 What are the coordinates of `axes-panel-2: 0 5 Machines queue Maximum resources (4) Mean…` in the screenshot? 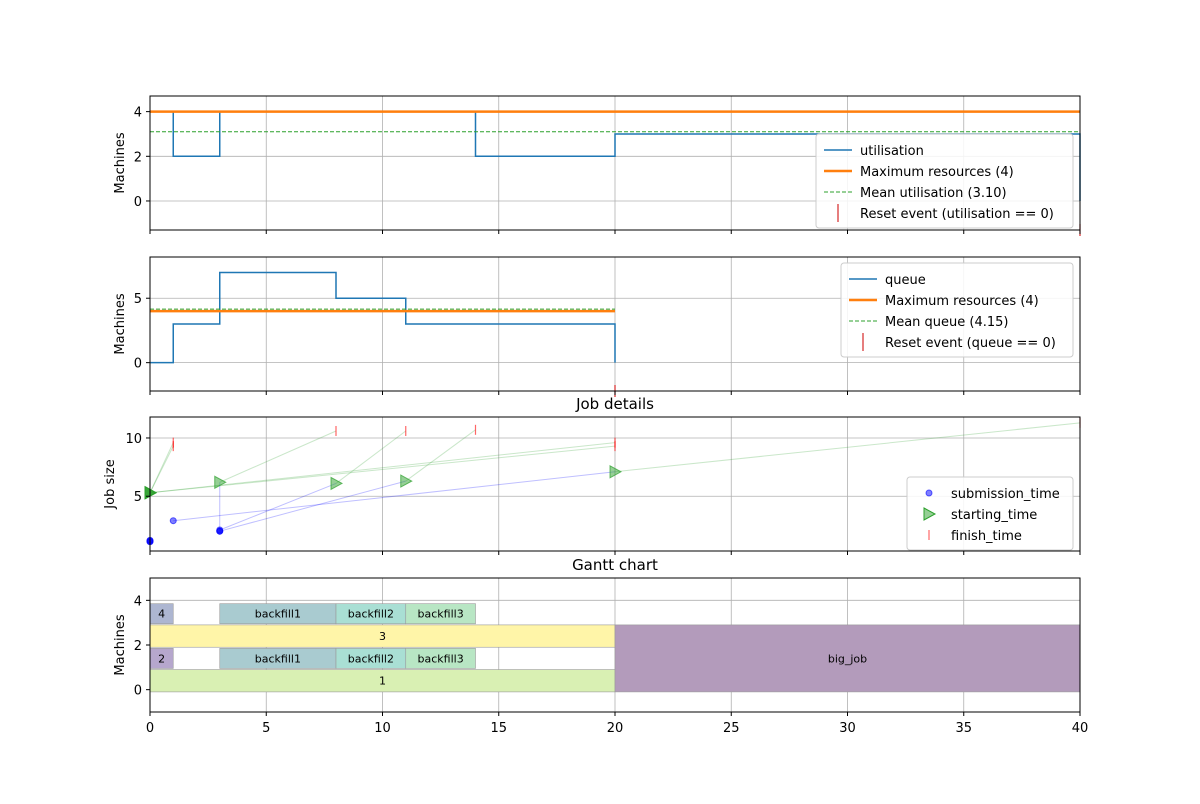 It's located at (597, 326).